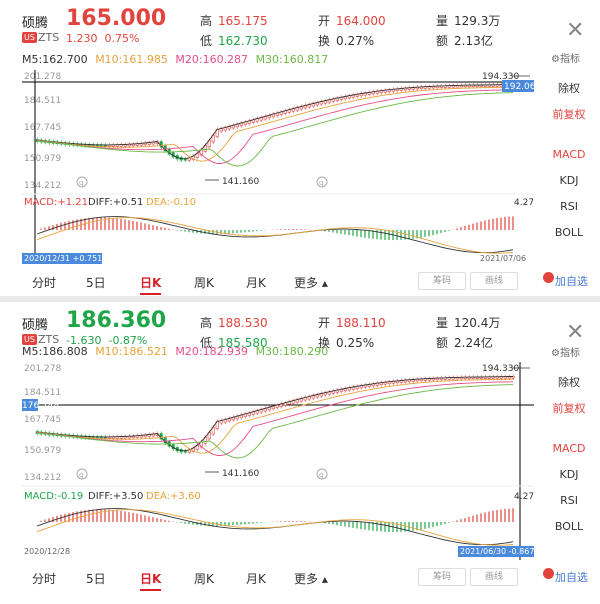 This screenshot has height=604, width=600. What do you see at coordinates (115, 496) in the screenshot?
I see `diff-value: DIFF:+3.50` at bounding box center [115, 496].